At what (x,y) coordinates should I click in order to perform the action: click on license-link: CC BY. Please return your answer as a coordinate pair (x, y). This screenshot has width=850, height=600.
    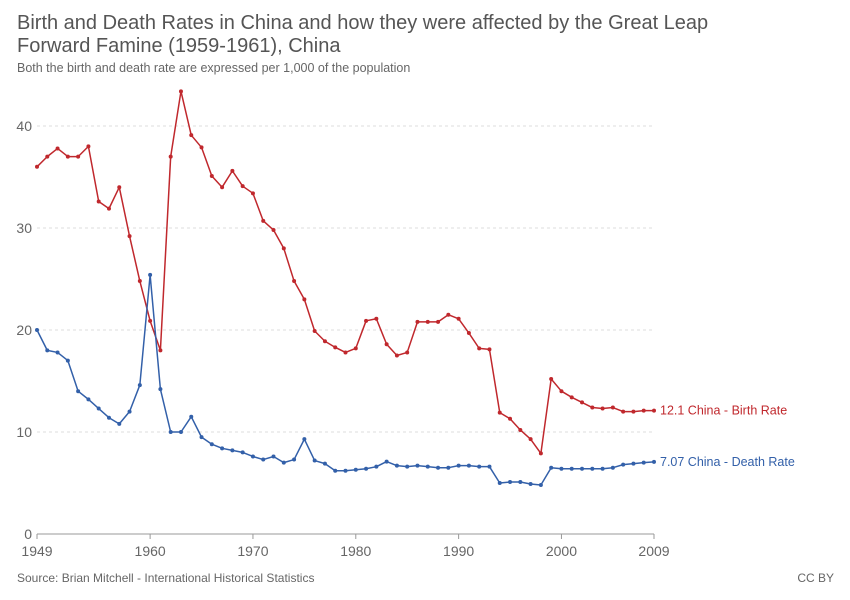
    Looking at the image, I should click on (815, 578).